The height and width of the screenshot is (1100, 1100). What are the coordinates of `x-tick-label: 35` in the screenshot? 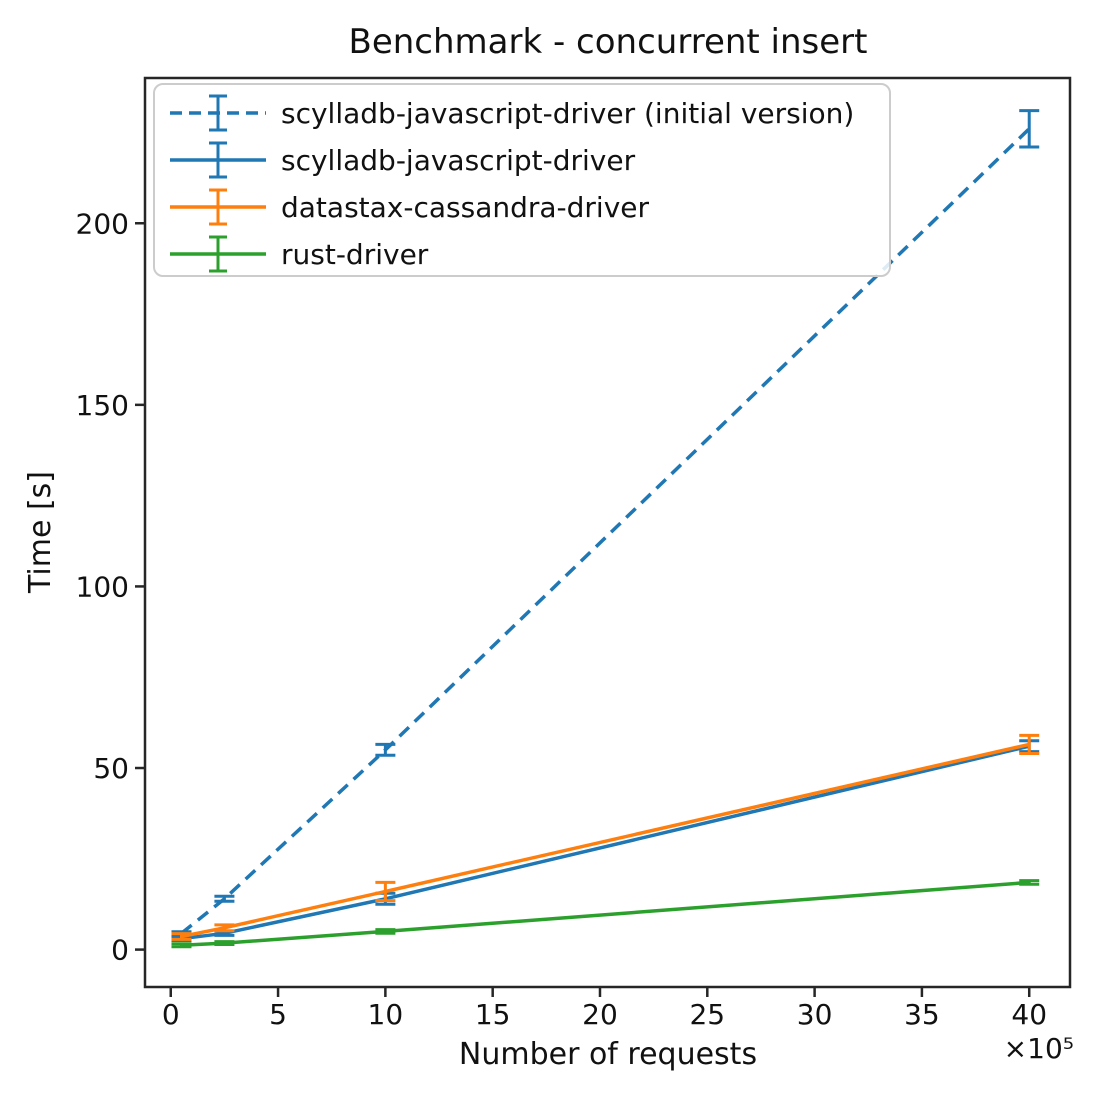 It's located at (922, 1014).